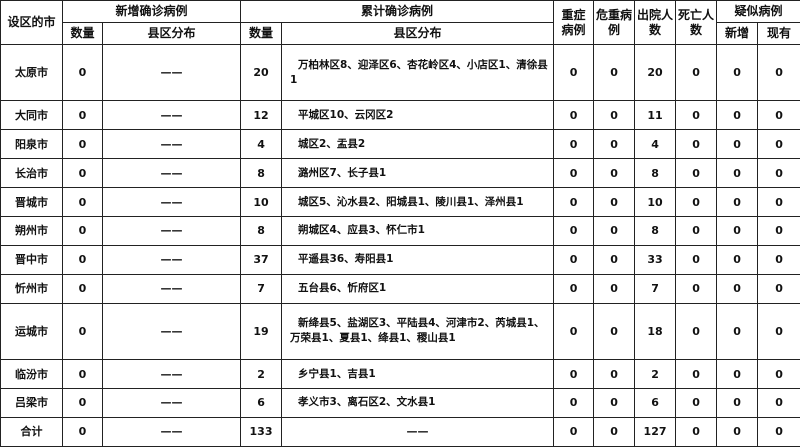 This screenshot has width=800, height=447. What do you see at coordinates (758, 11) in the screenshot?
I see `header-suspected: 疑似病例` at bounding box center [758, 11].